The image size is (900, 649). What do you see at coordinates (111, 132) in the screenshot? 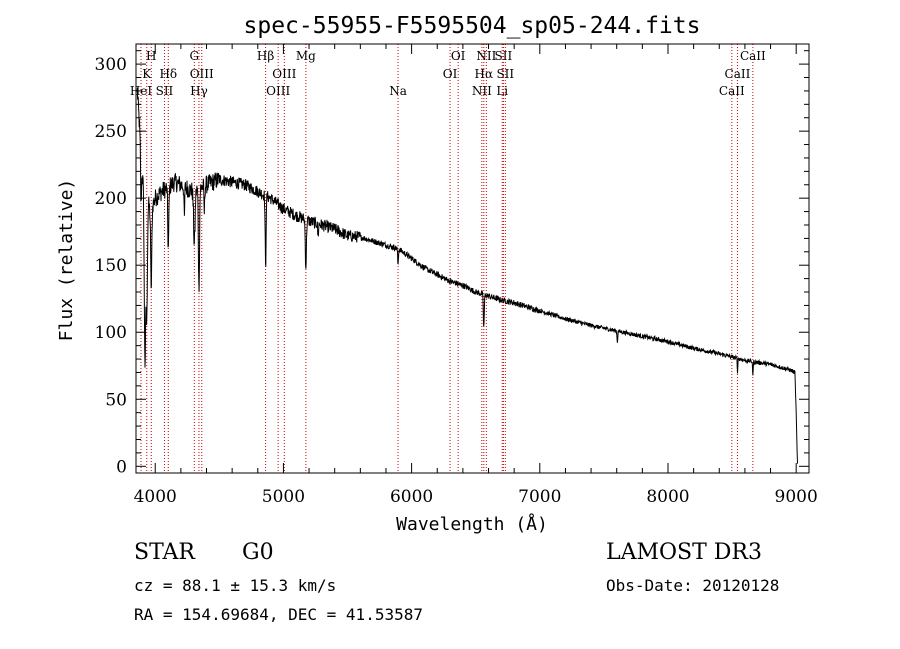
I see `y-tick-label: 250` at bounding box center [111, 132].